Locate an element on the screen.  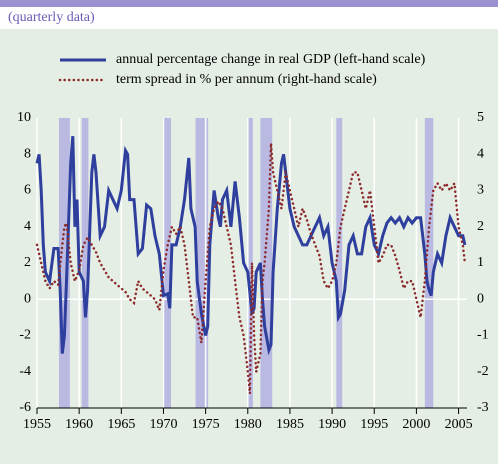
y2-tick-label: -2 is located at coordinates (483, 371).